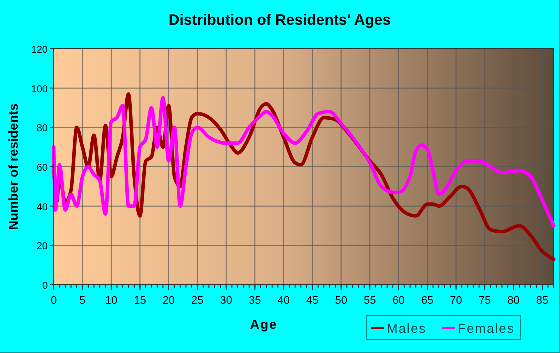 This screenshot has width=560, height=353. Describe the element at coordinates (42, 129) in the screenshot. I see `y-tick-label: 80` at that location.